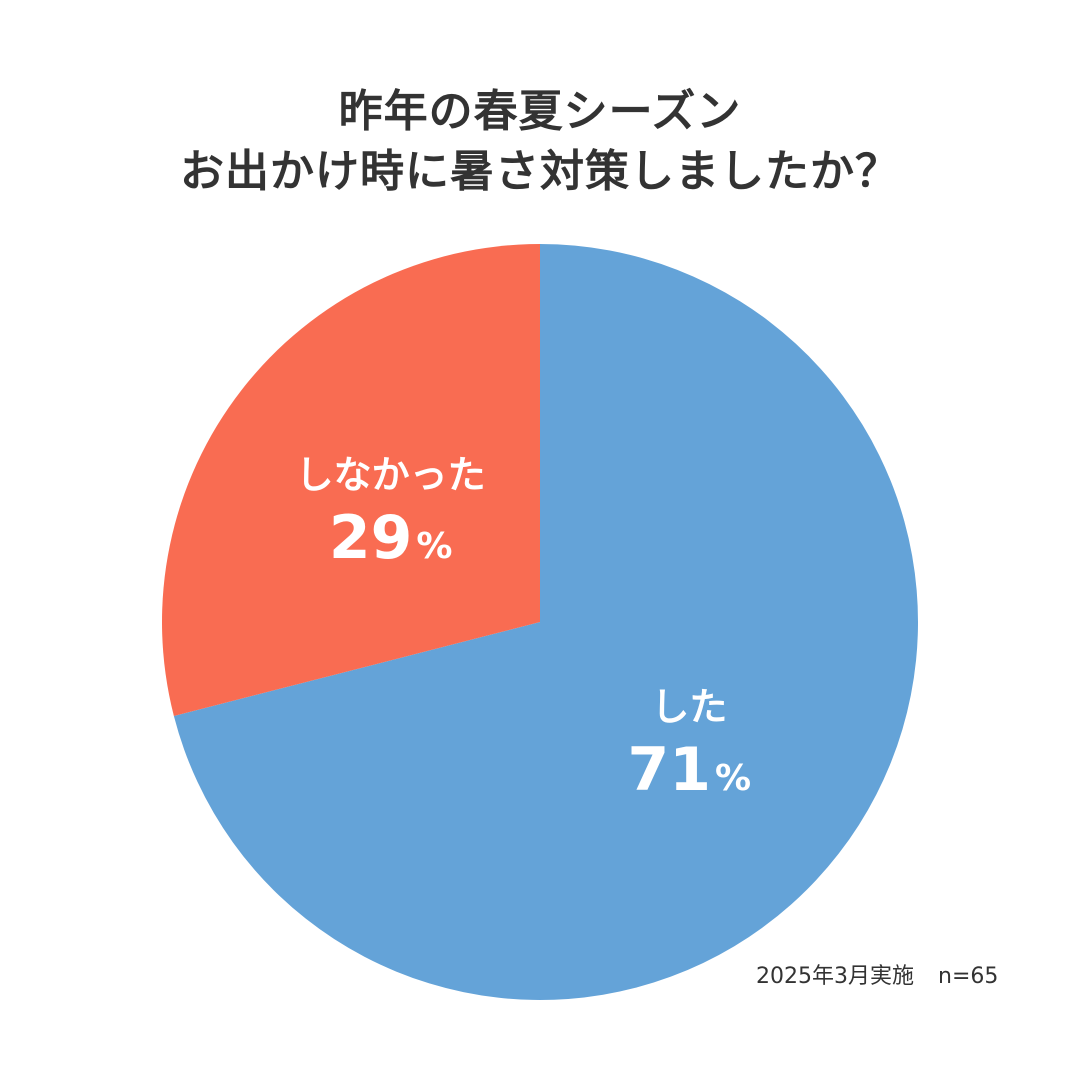 This screenshot has width=1080, height=1080. Describe the element at coordinates (540, 142) in the screenshot. I see `chart-title: 昨年の春夏シーズン お出かけ時に暑さ対策しましたか？` at that location.